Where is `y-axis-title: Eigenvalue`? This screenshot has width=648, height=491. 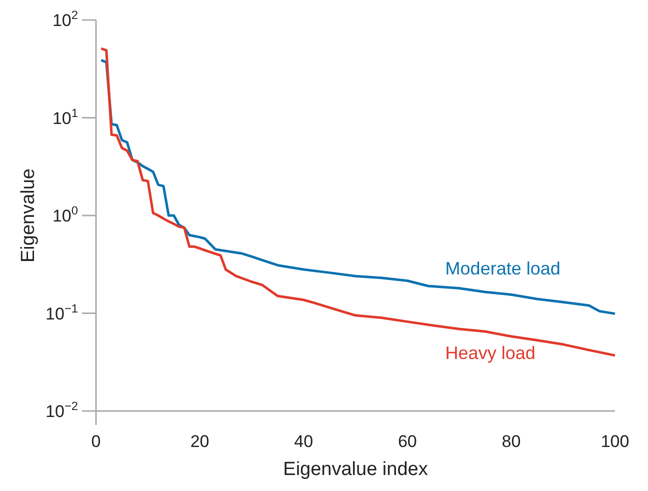 y-axis-title: Eigenvalue is located at coordinates (28, 215).